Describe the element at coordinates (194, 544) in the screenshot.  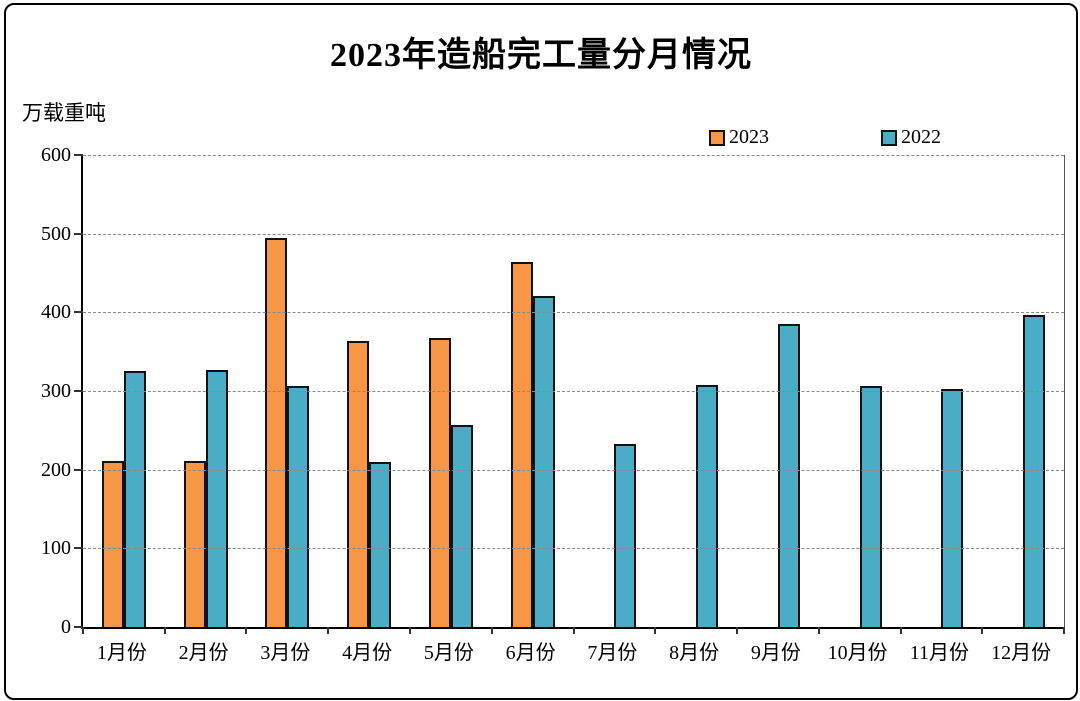
I see `bar-2023-2月份` at that location.